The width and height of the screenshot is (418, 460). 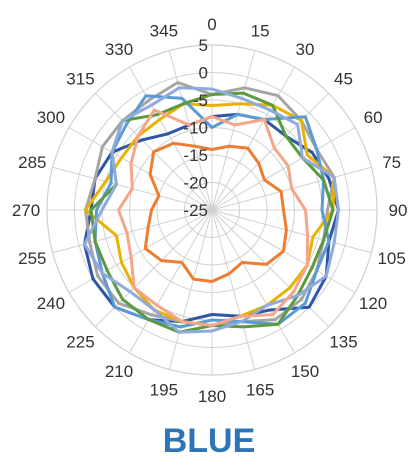 What do you see at coordinates (200, 100) in the screenshot?
I see `radial-tick-label: -5` at bounding box center [200, 100].